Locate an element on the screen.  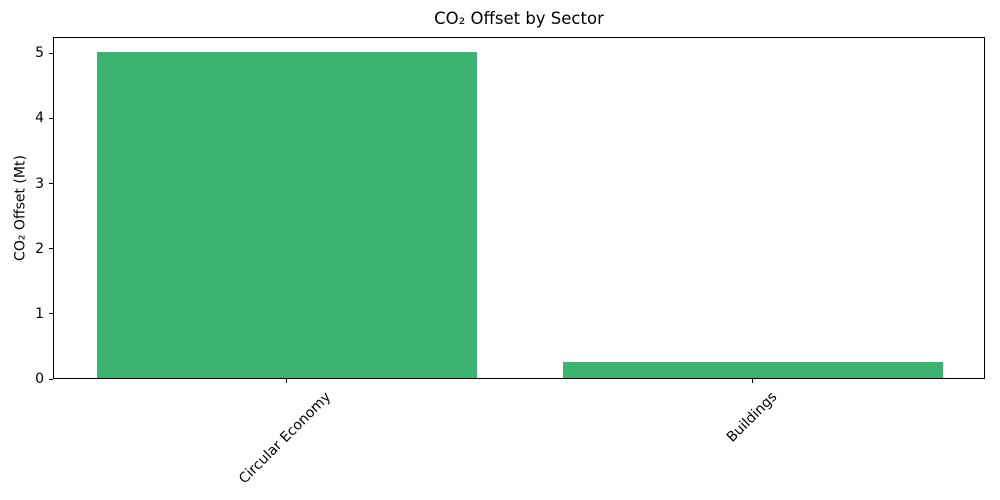
y-tick-label: 4 is located at coordinates (39, 118).